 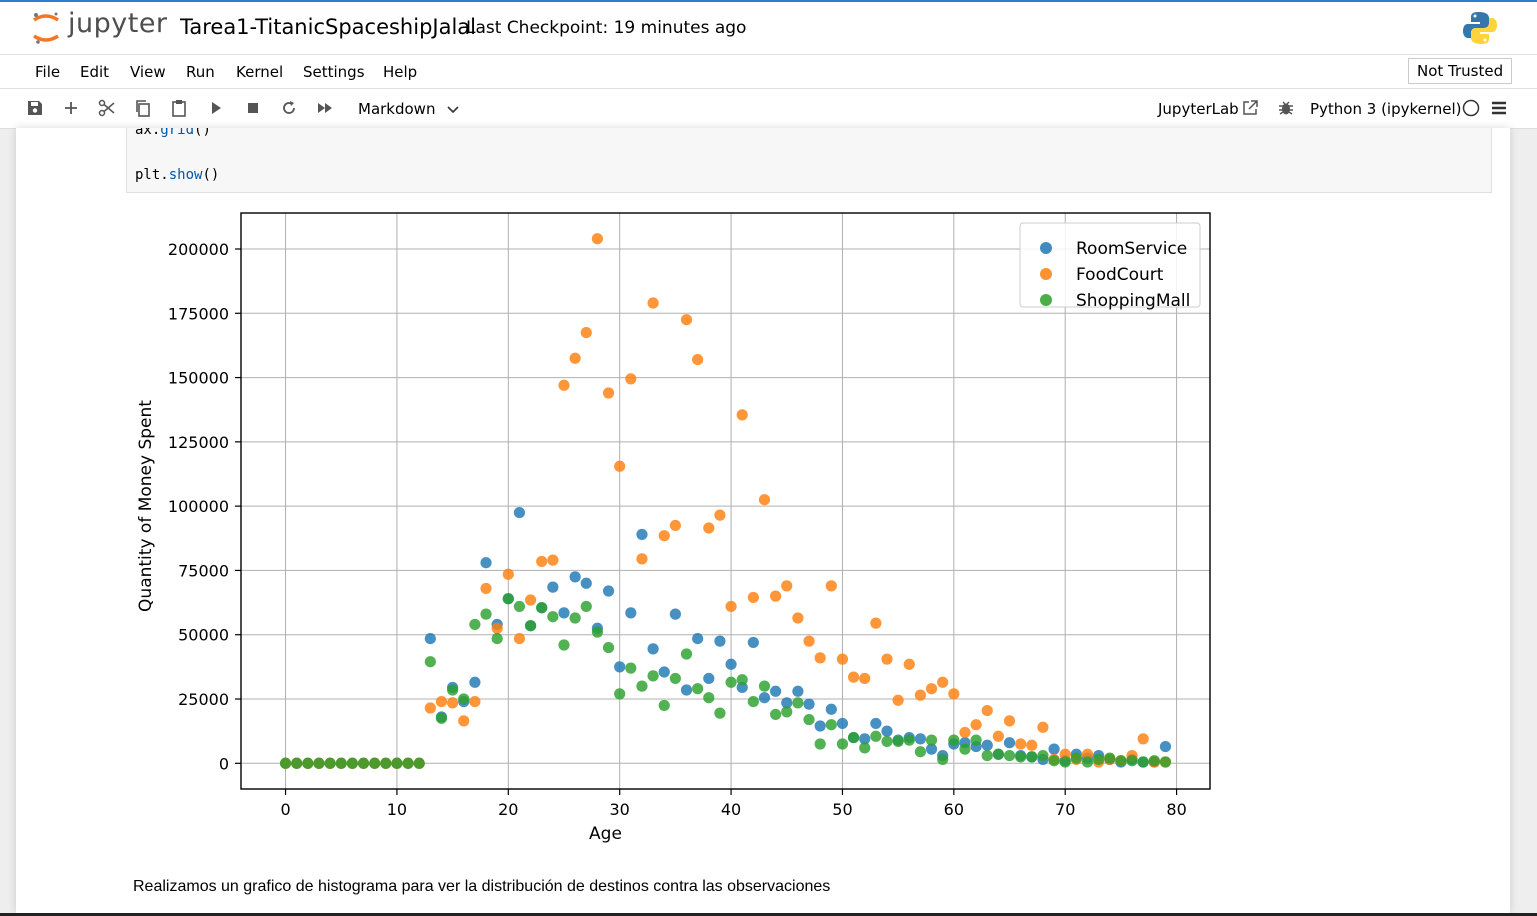 I want to click on menu-run: Run, so click(x=200, y=72).